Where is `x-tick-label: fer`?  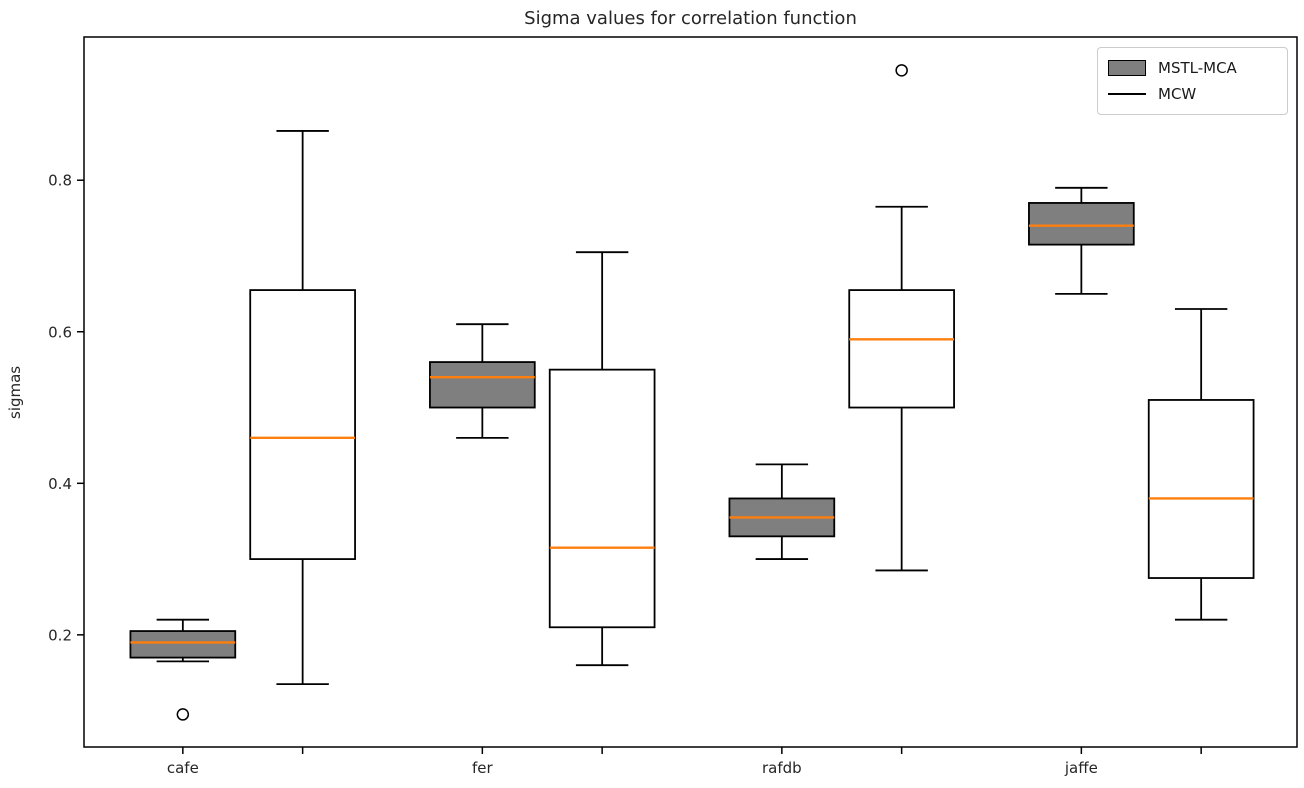 x-tick-label: fer is located at coordinates (483, 768).